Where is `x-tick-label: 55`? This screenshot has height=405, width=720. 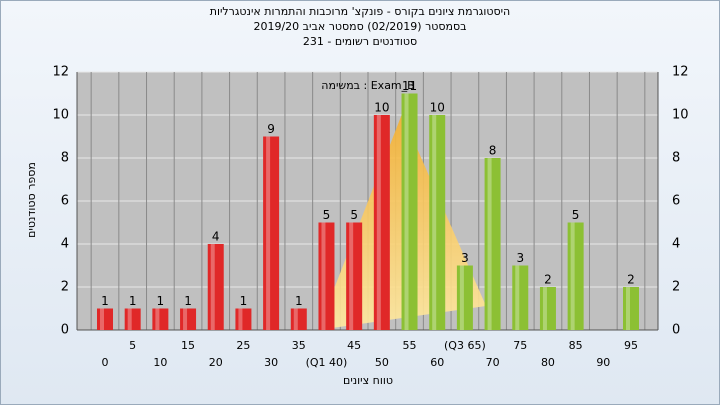 x-tick-label: 55 is located at coordinates (410, 345).